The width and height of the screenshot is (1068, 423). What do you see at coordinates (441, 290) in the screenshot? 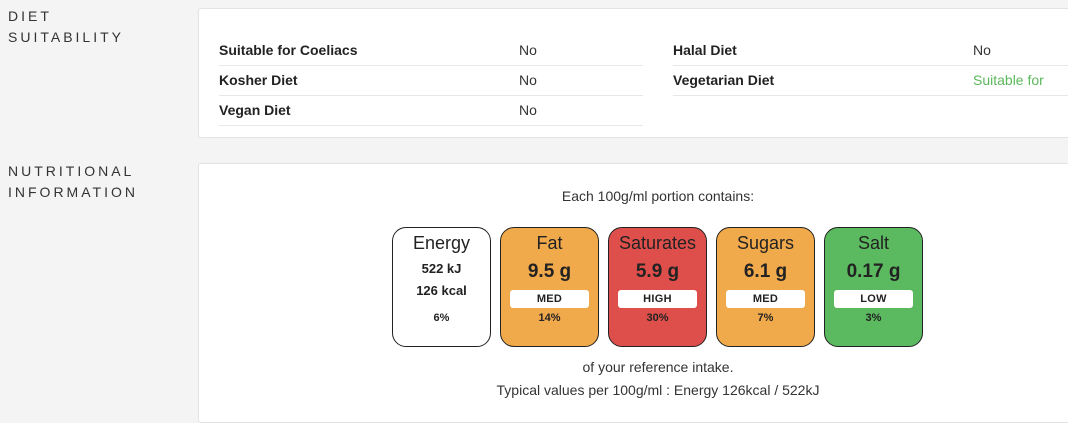
I see `energy-kcal: 126 kcal` at bounding box center [441, 290].